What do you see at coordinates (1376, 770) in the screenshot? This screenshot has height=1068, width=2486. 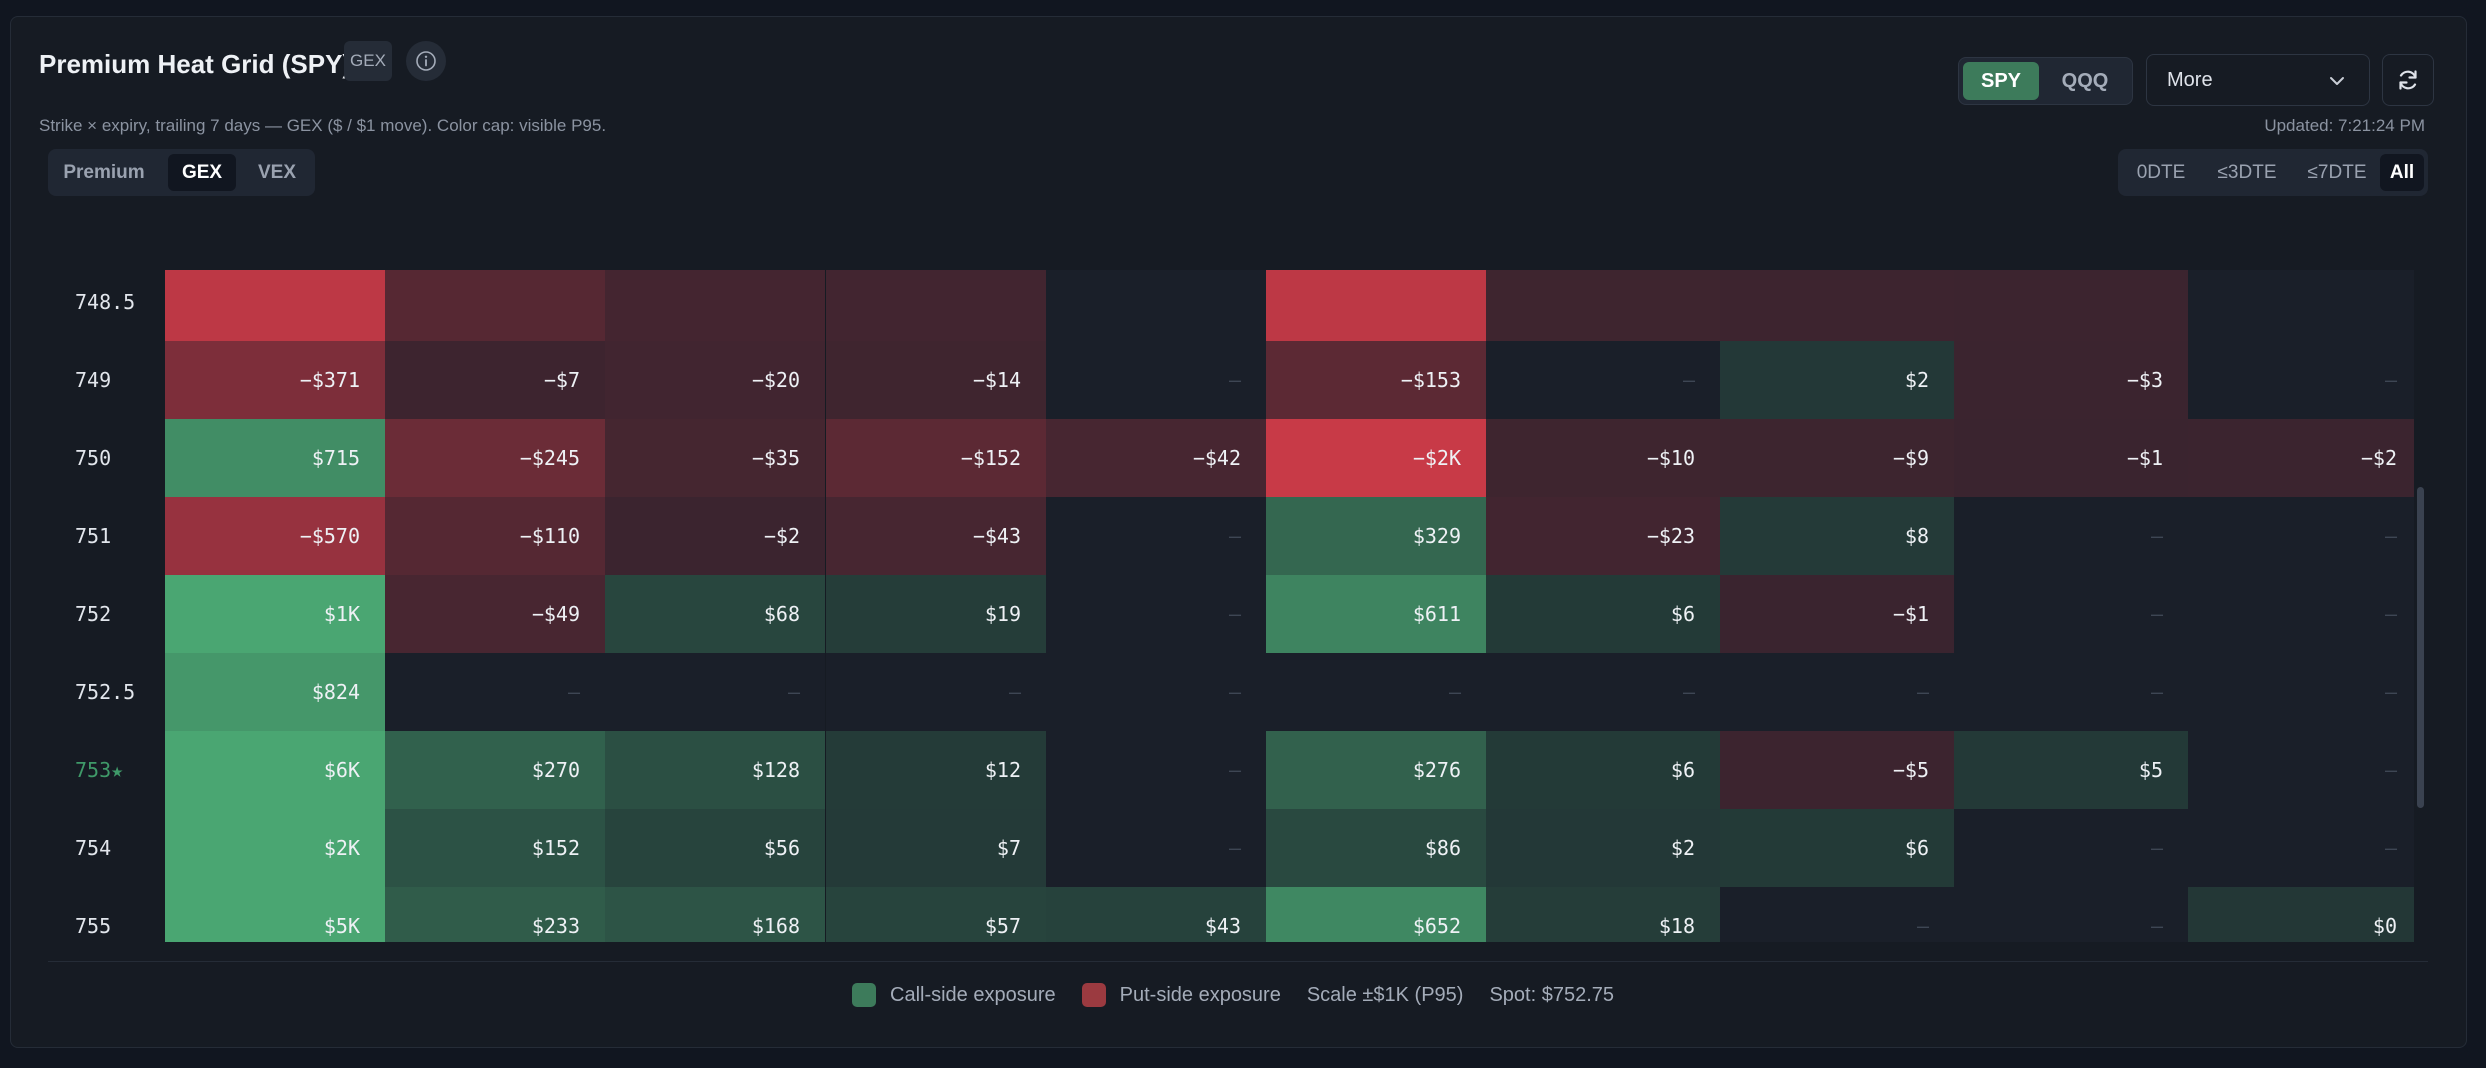 I see `grid-cell: $276` at bounding box center [1376, 770].